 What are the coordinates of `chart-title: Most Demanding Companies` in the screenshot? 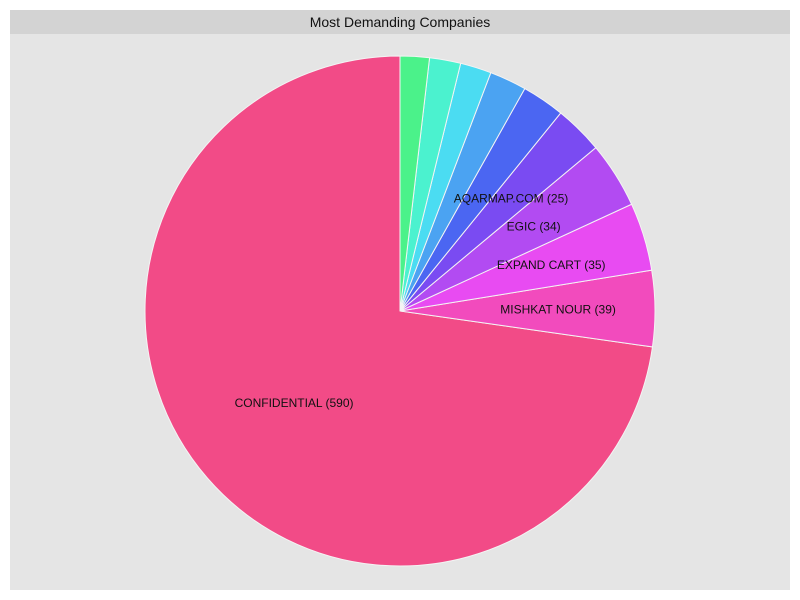 It's located at (400, 22).